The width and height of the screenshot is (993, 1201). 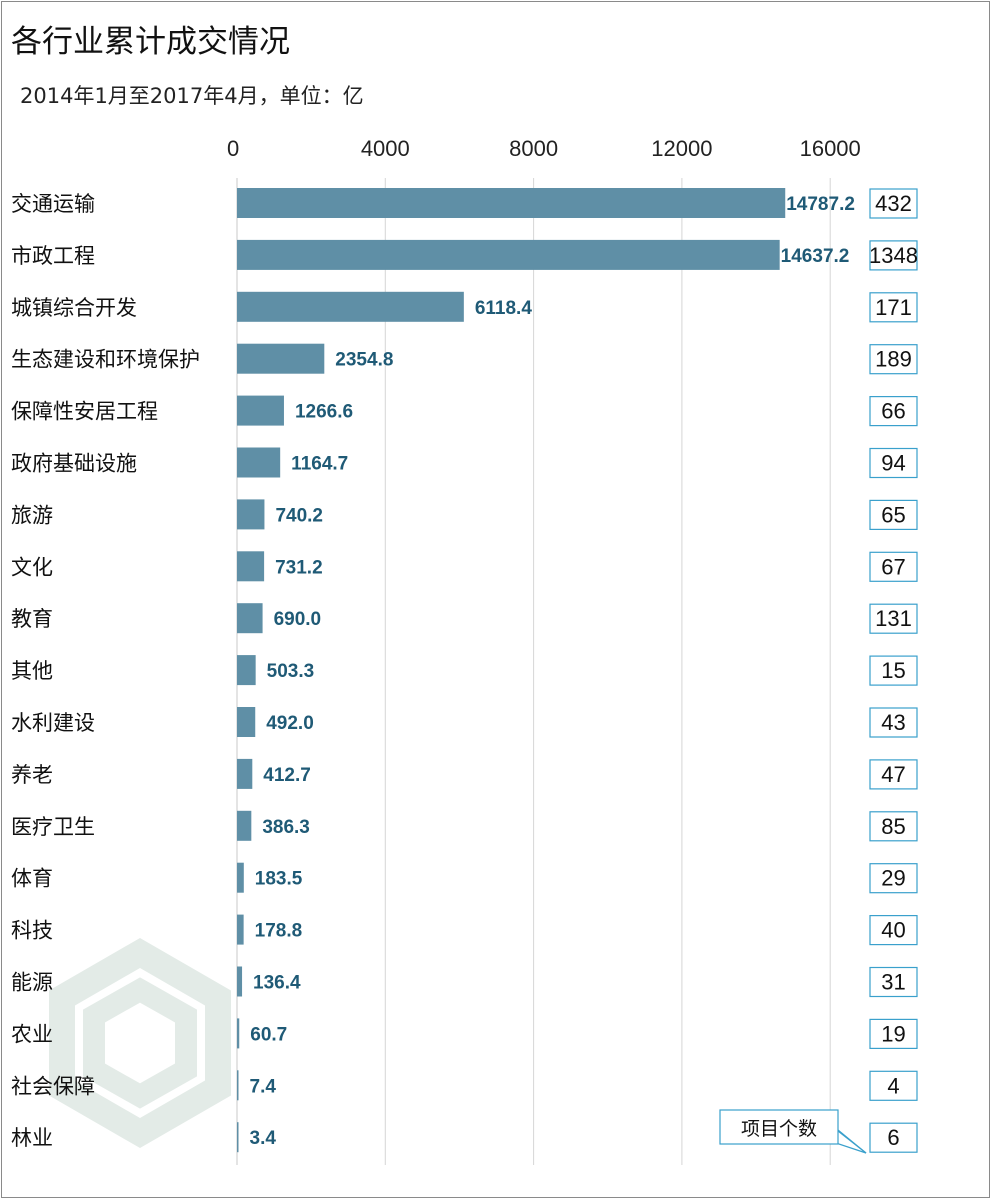 I want to click on hexagon-inner, so click(x=140, y=1043).